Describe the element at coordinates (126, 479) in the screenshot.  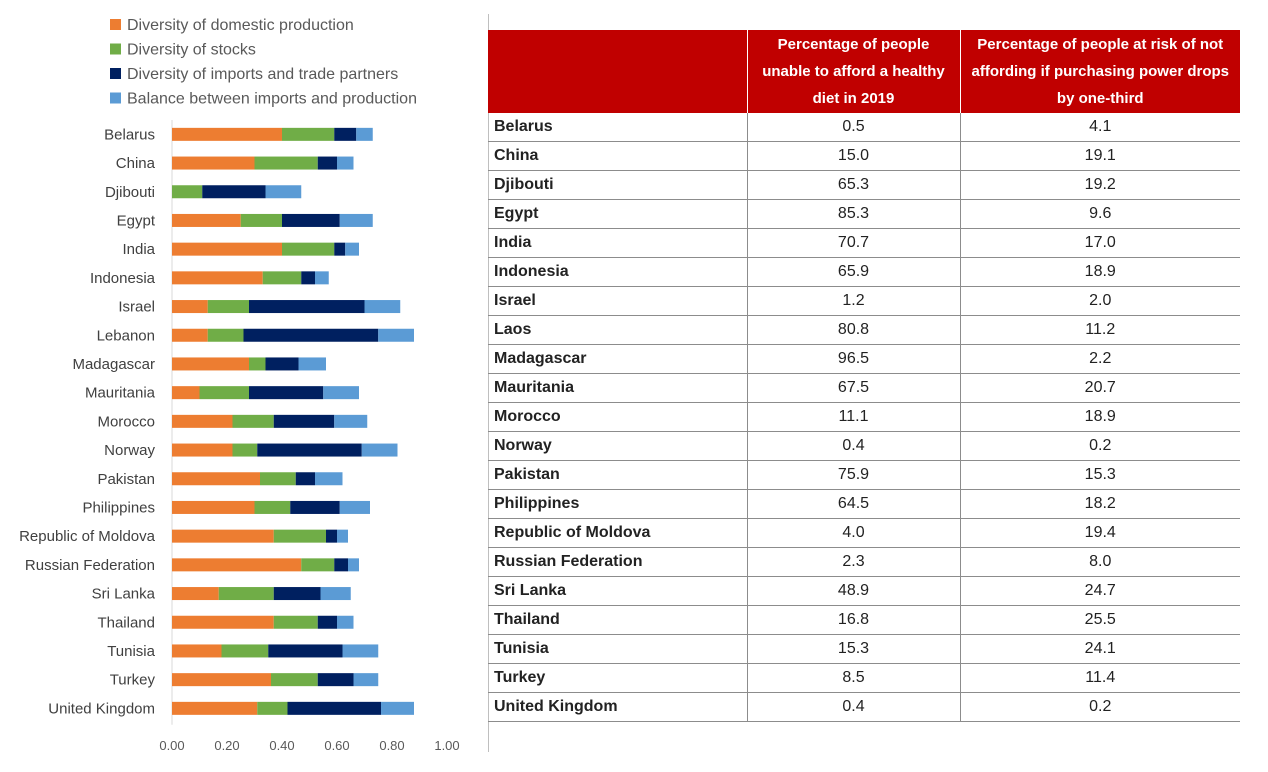
I see `category-label: Pakistan` at that location.